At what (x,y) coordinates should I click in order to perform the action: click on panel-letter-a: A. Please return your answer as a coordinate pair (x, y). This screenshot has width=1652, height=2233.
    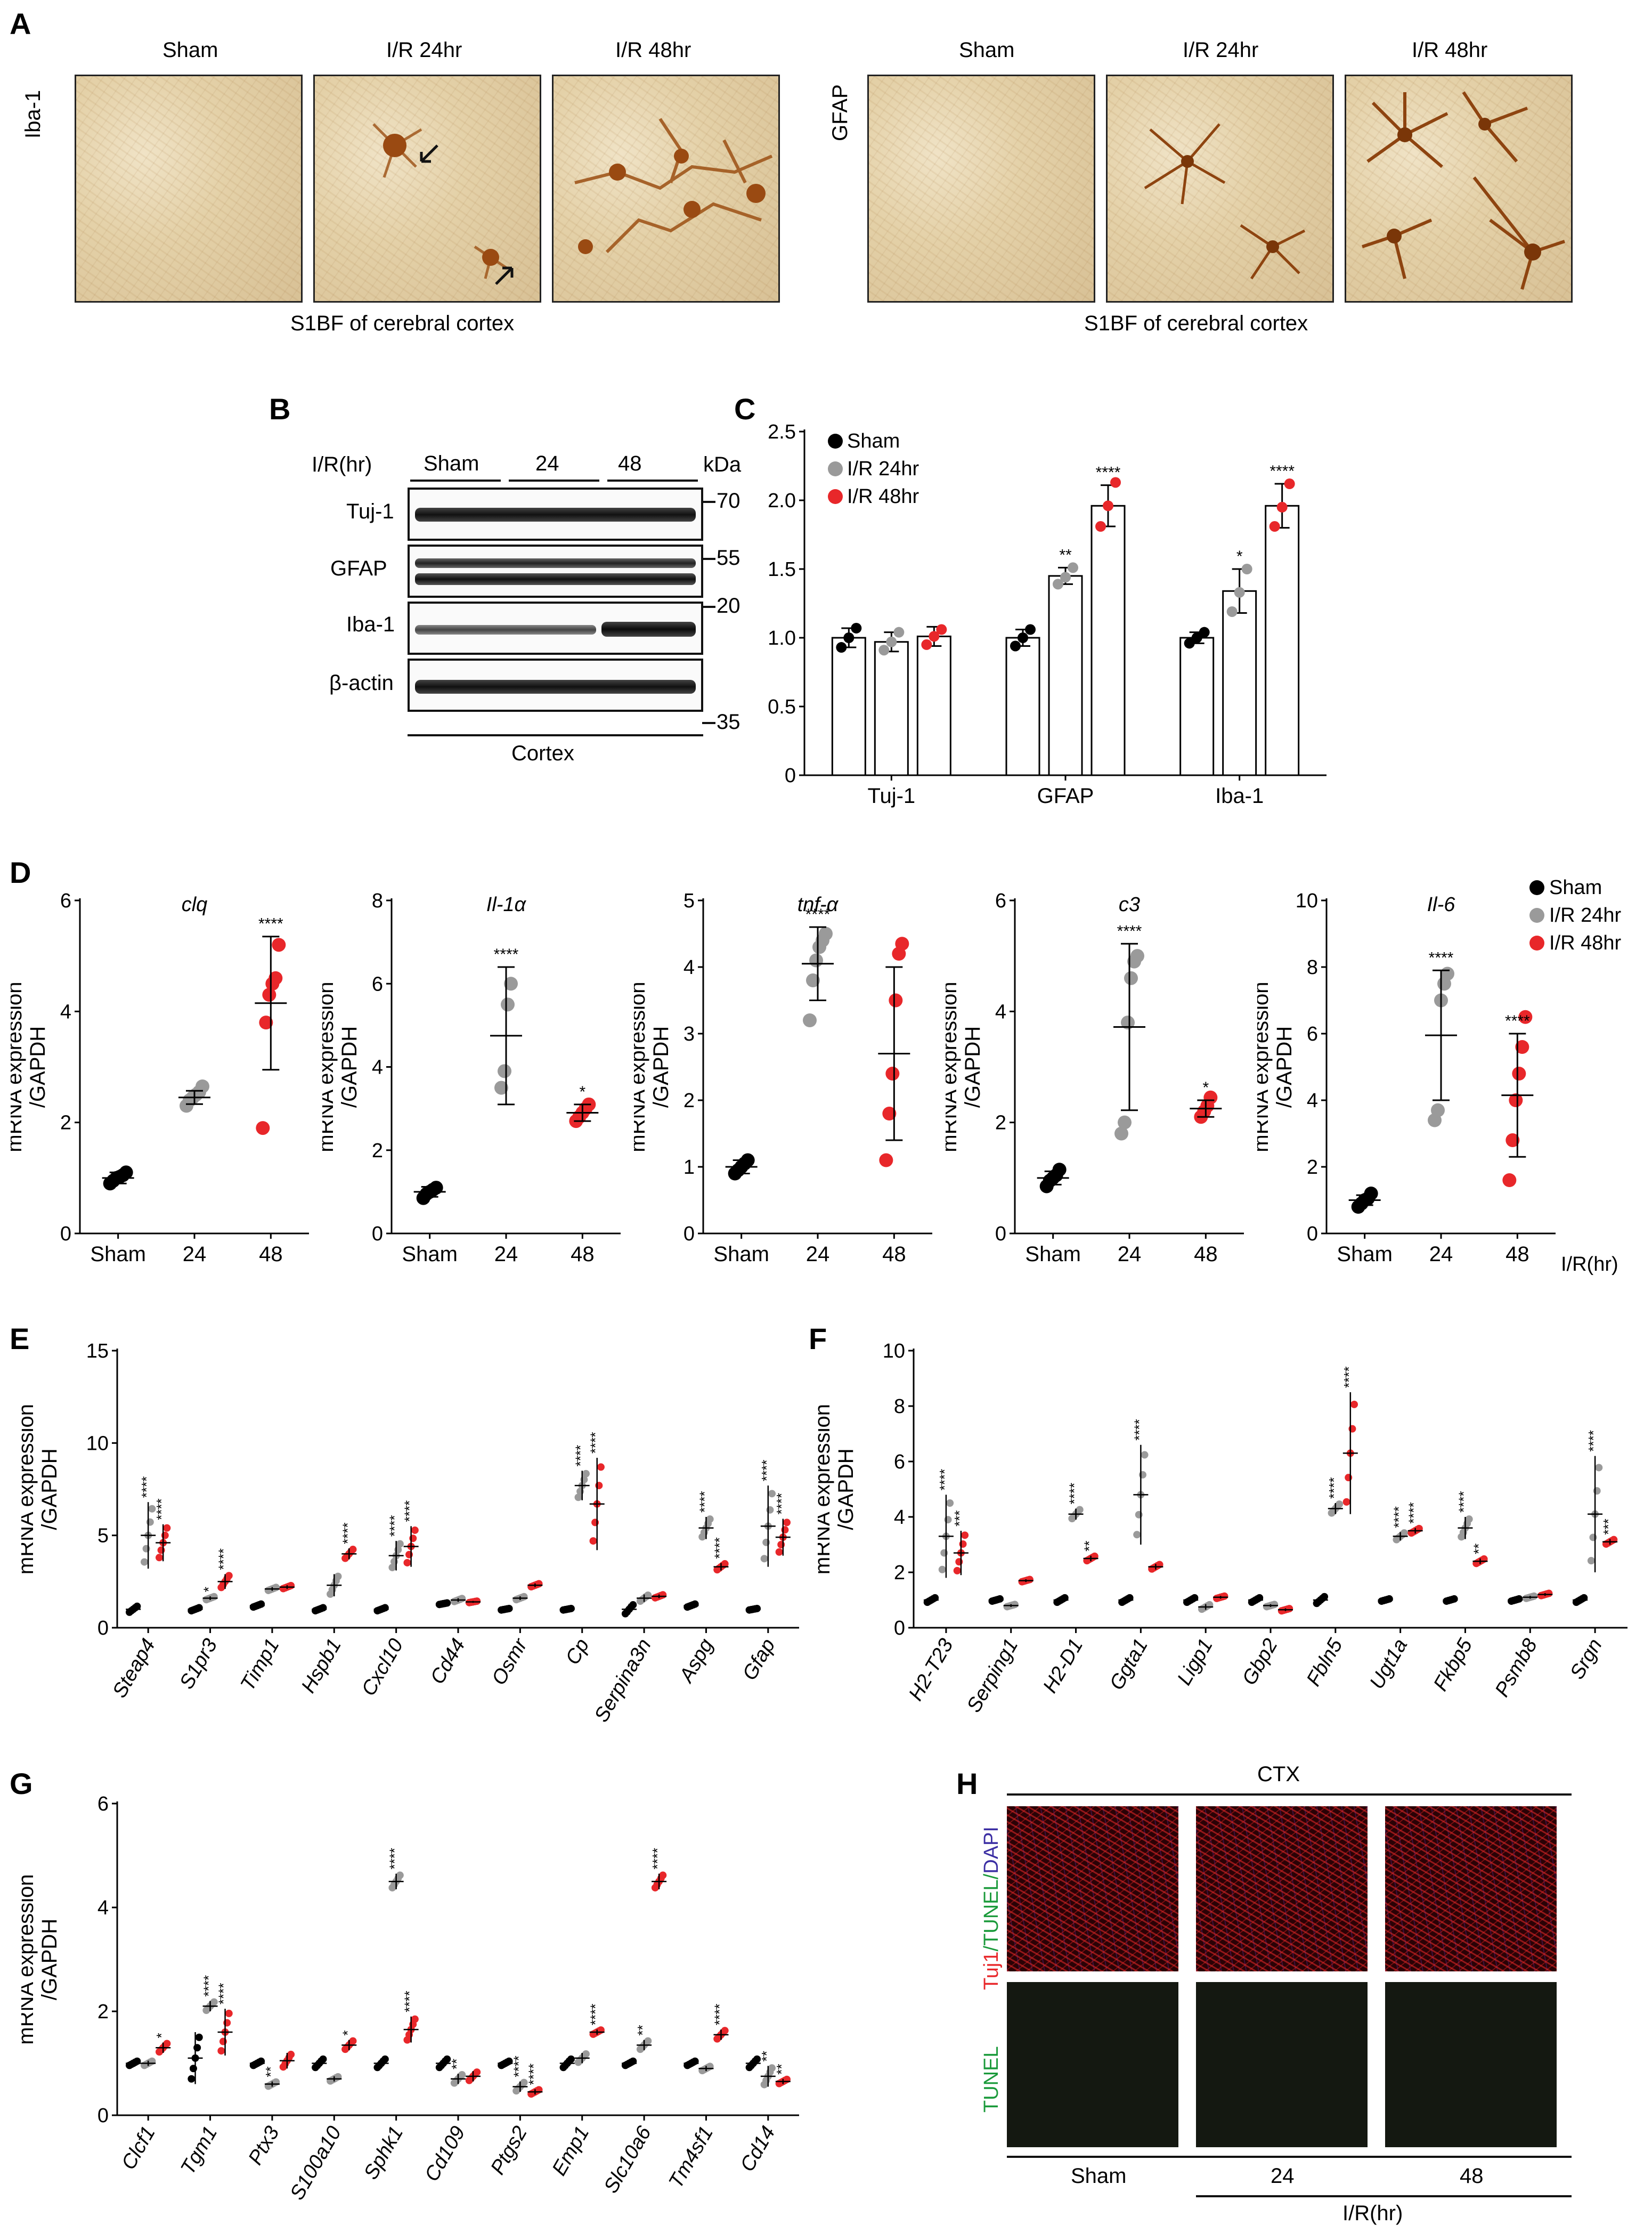
    Looking at the image, I should click on (20, 23).